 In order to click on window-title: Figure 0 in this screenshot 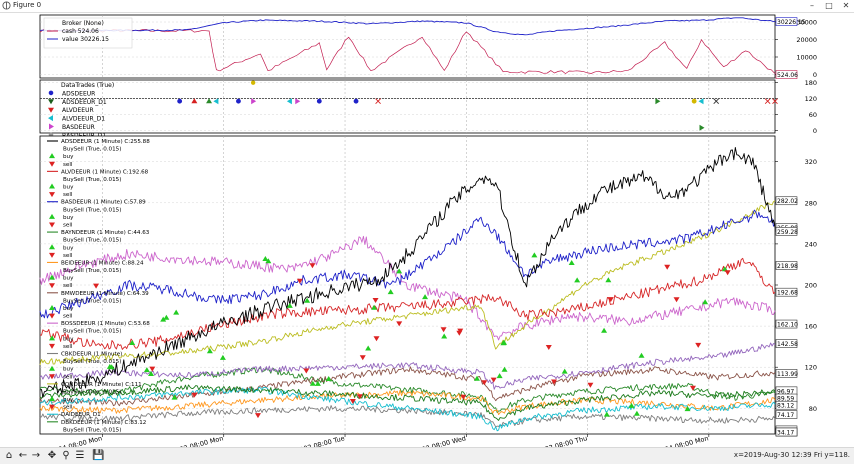, I will do `click(27, 5)`.